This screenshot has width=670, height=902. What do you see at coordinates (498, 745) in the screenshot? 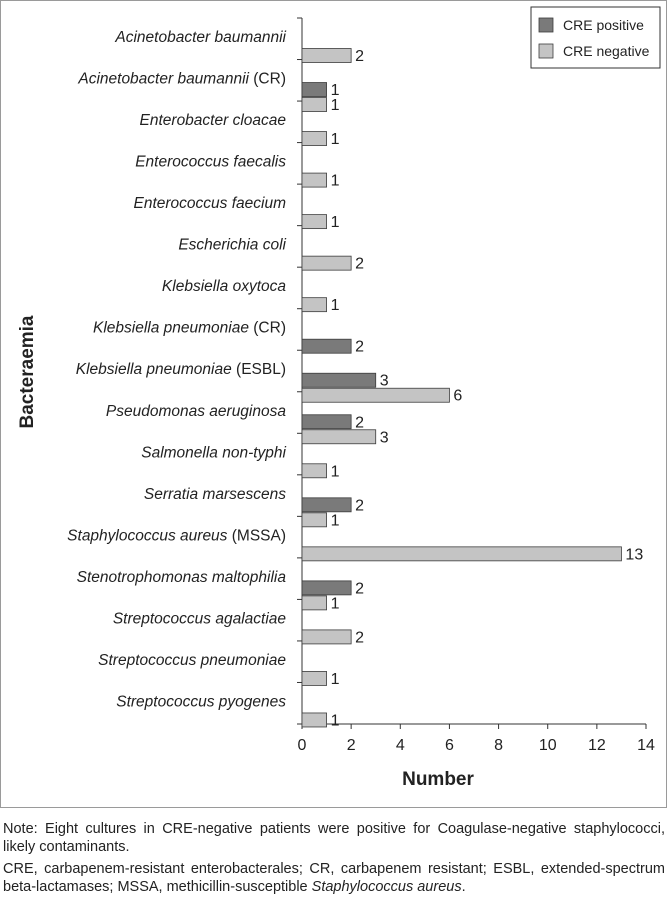
I see `x-tick-label: 8` at bounding box center [498, 745].